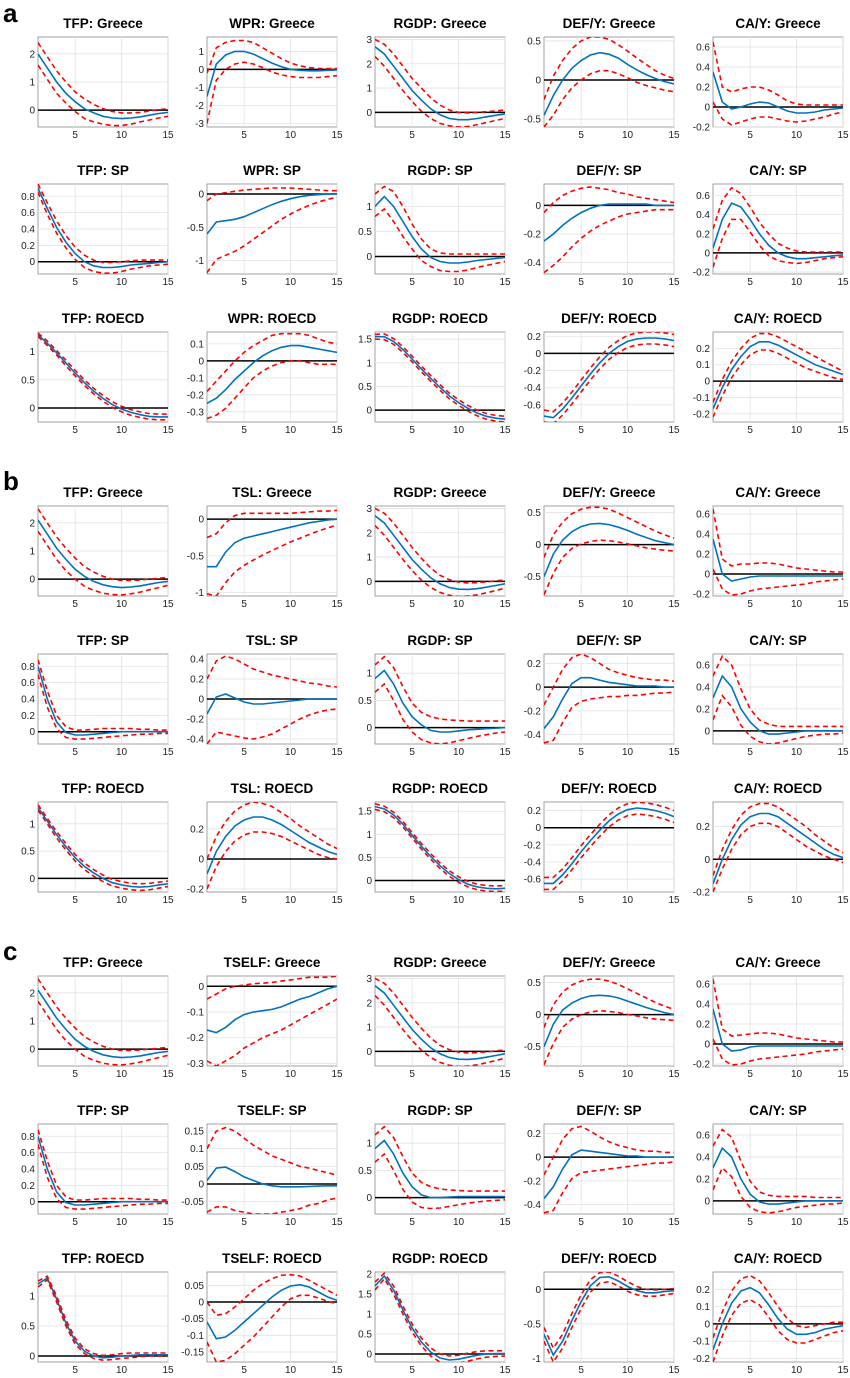 Image resolution: width=850 pixels, height=1378 pixels. Describe the element at coordinates (438, 547) in the screenshot. I see `irf-chart: RGDP: Greece 5 10 15 0 1 2 3` at that location.